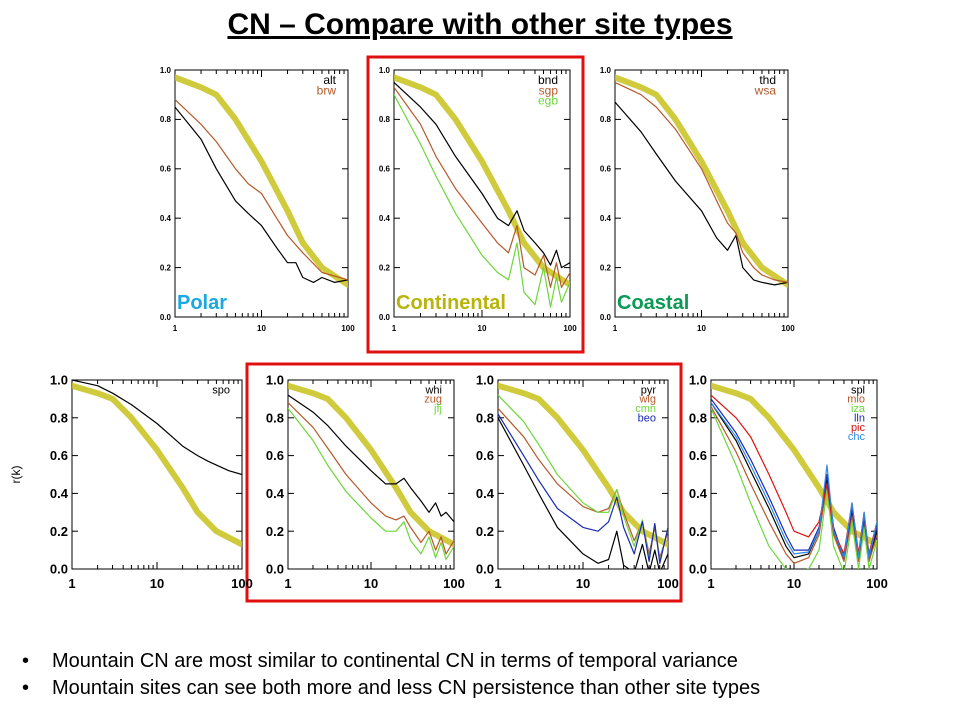  What do you see at coordinates (327, 90) in the screenshot?
I see `legend-entry-brw: brw` at bounding box center [327, 90].